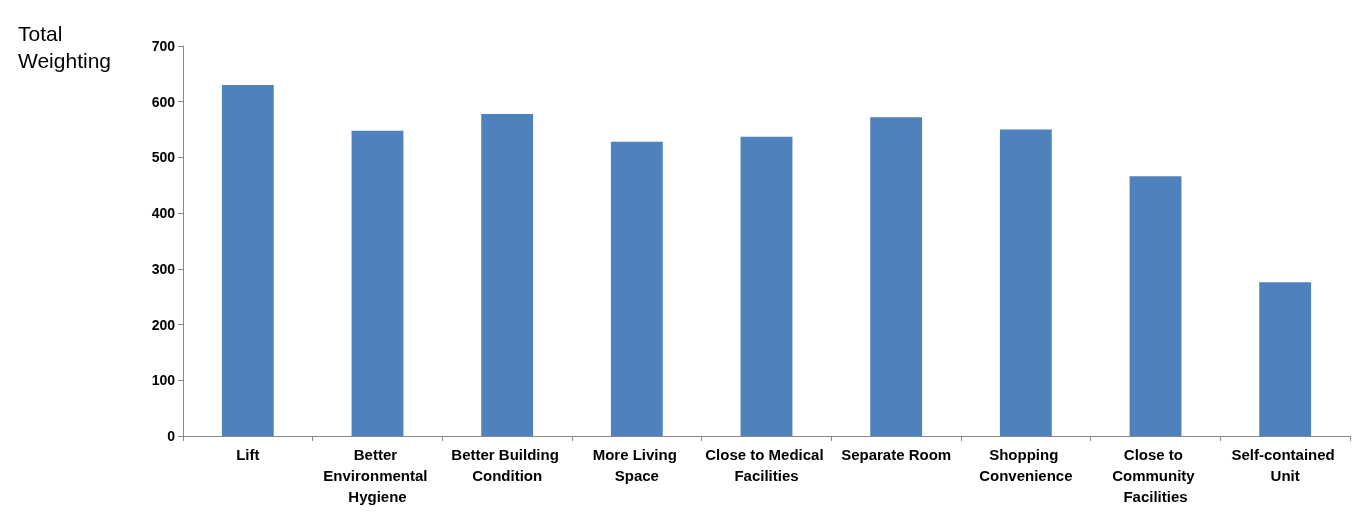 The width and height of the screenshot is (1370, 517). I want to click on y-tick-label: 200, so click(163, 324).